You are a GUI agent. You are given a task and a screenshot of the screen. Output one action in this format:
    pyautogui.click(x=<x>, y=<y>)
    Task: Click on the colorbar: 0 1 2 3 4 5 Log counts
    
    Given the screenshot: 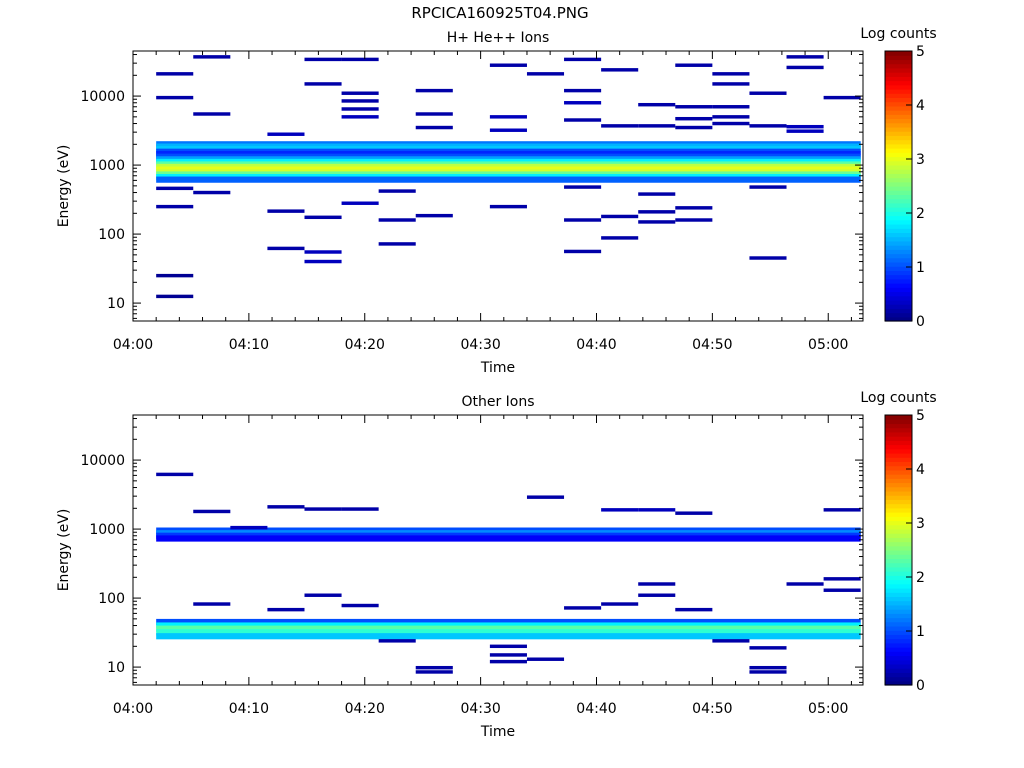 What is the action you would take?
    pyautogui.click(x=898, y=178)
    